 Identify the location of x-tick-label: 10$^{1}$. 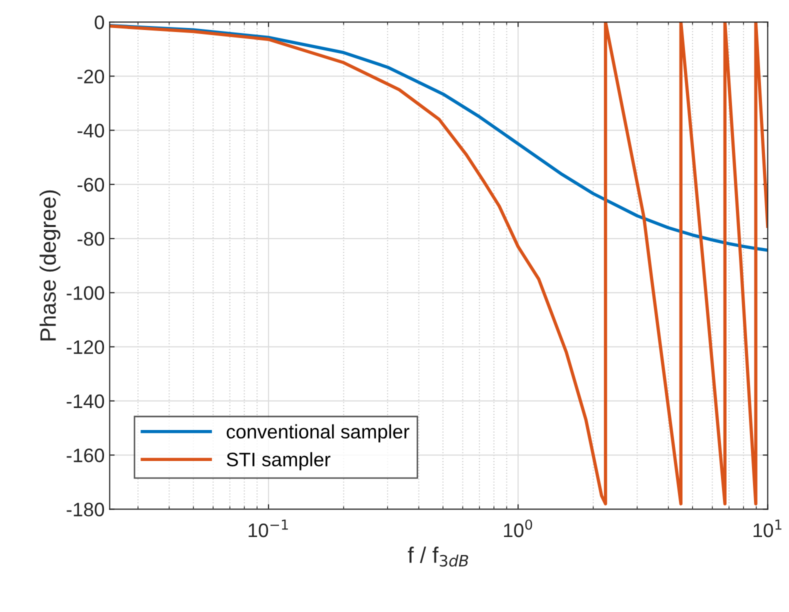
(768, 529).